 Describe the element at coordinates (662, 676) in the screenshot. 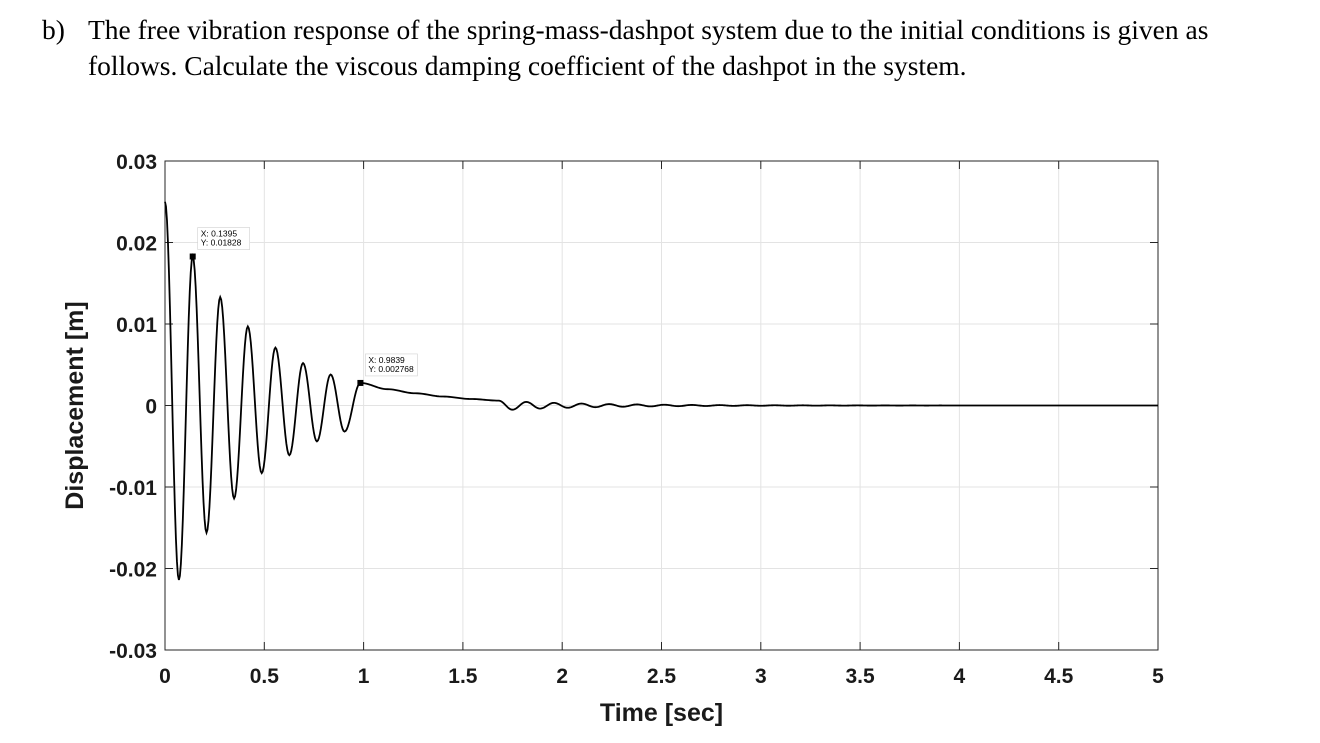

I see `x-tick-label: 2.5` at that location.